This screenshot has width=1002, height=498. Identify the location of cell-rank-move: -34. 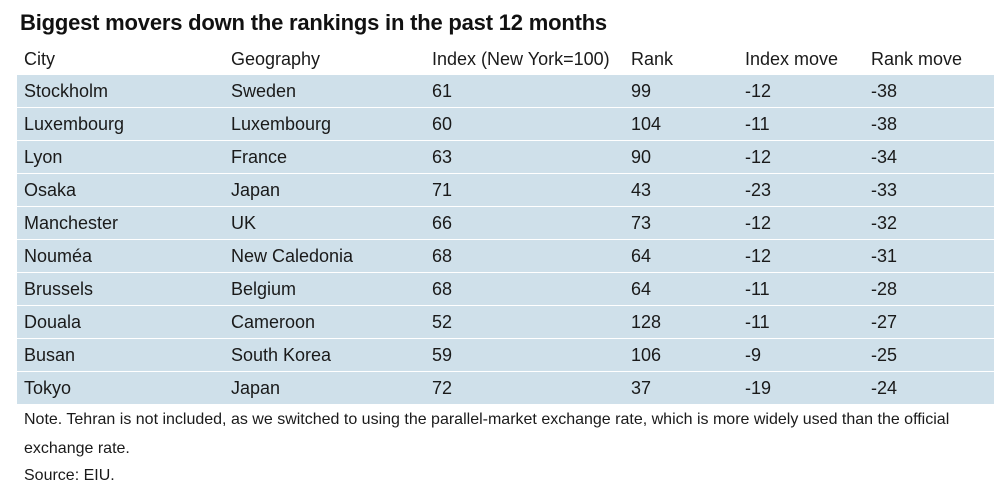
(929, 157).